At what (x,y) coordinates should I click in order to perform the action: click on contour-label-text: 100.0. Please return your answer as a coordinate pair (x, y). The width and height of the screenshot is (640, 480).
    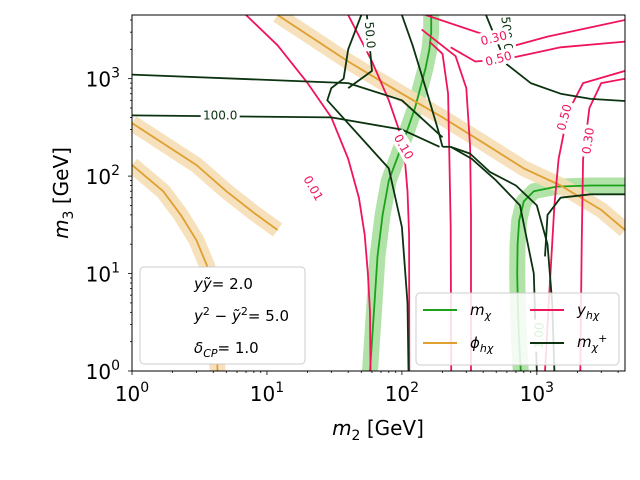
    Looking at the image, I should click on (220, 115).